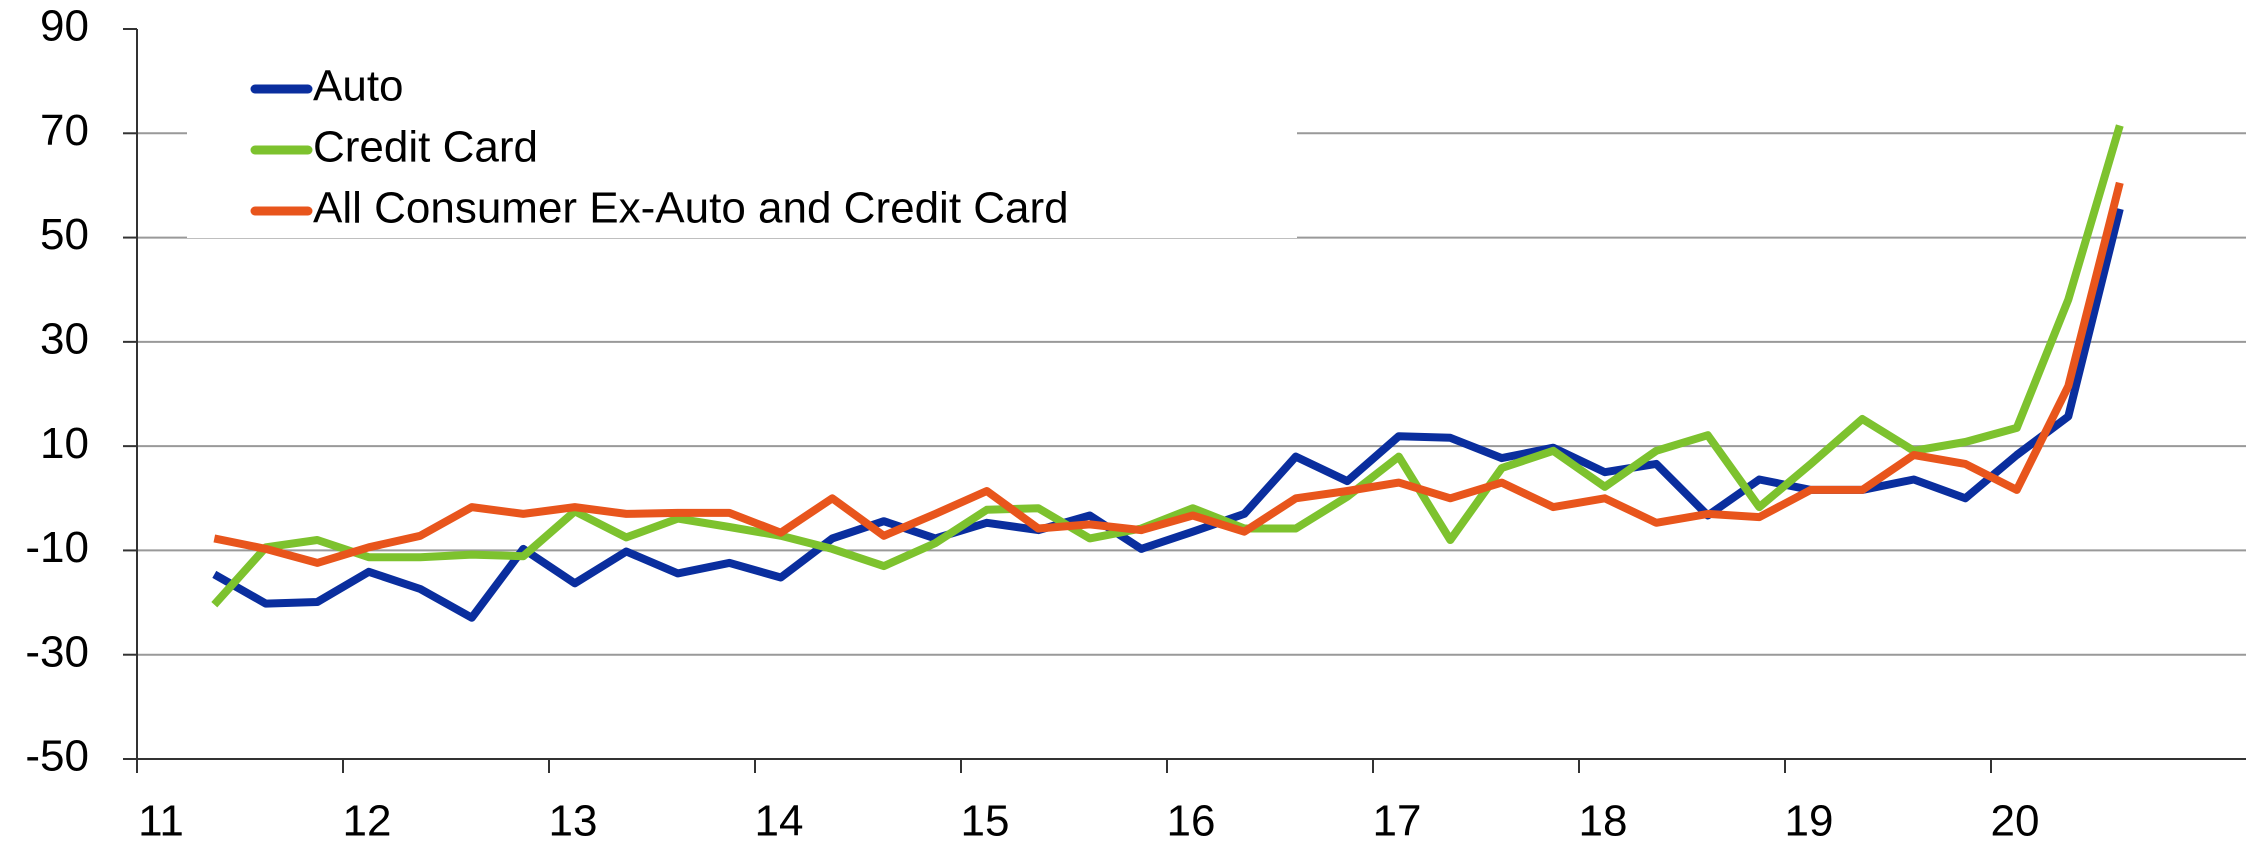 The width and height of the screenshot is (2259, 845). I want to click on legend-label: All Consumer Ex-Auto and Credit Card, so click(691, 208).